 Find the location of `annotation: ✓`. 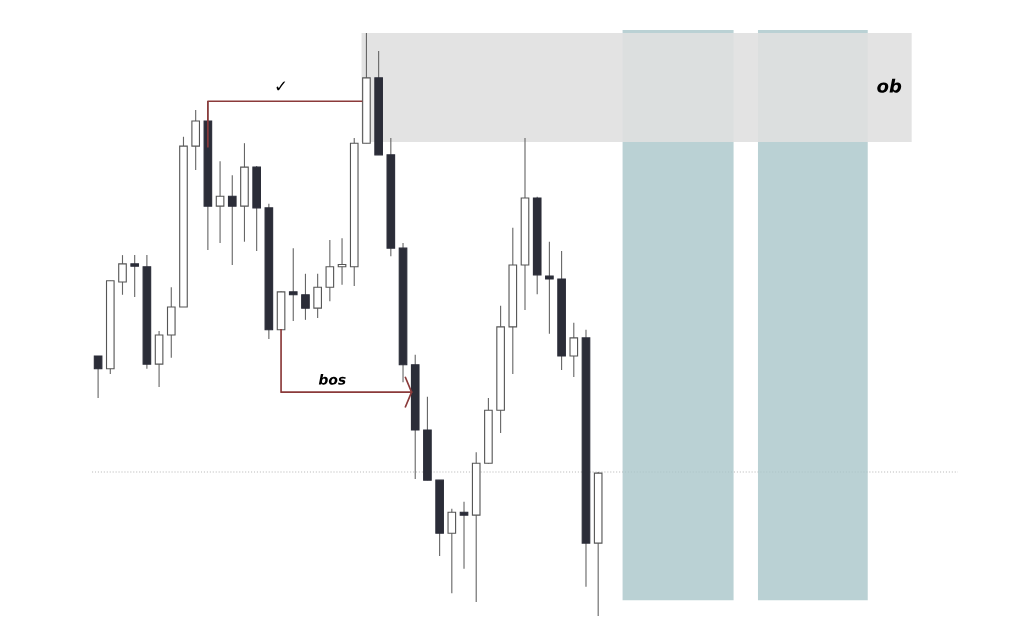

annotation: ✓ is located at coordinates (281, 86).